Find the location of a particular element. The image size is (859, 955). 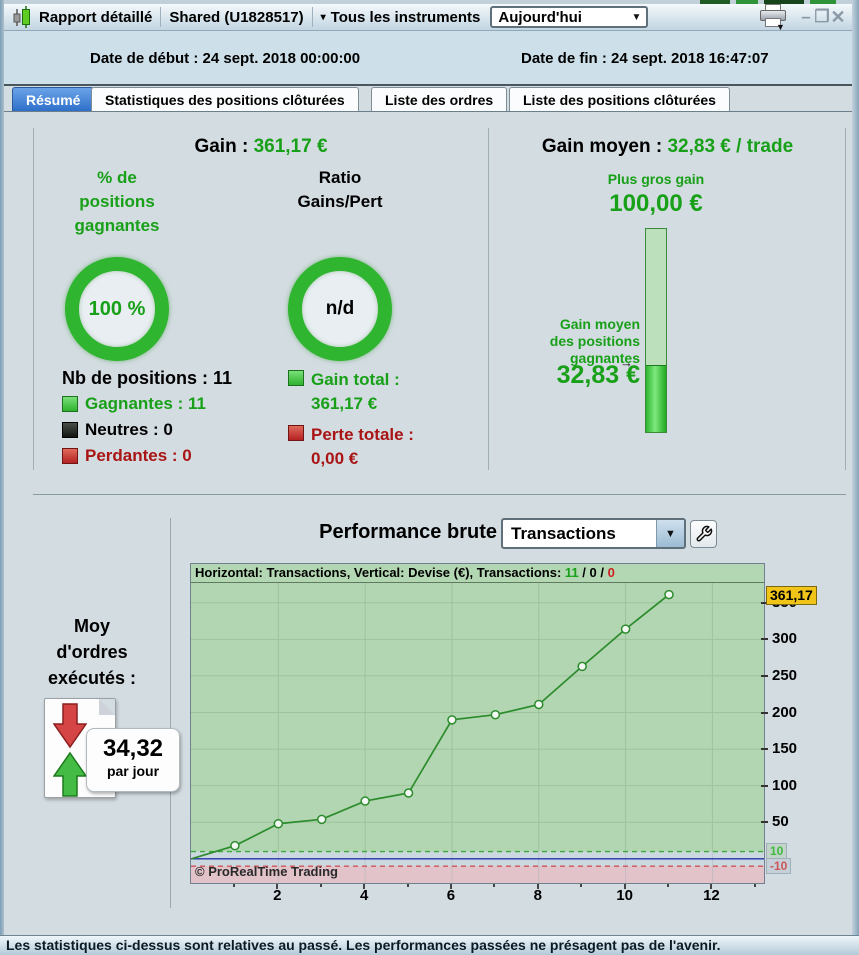

window-border-left is located at coordinates (2, 477).